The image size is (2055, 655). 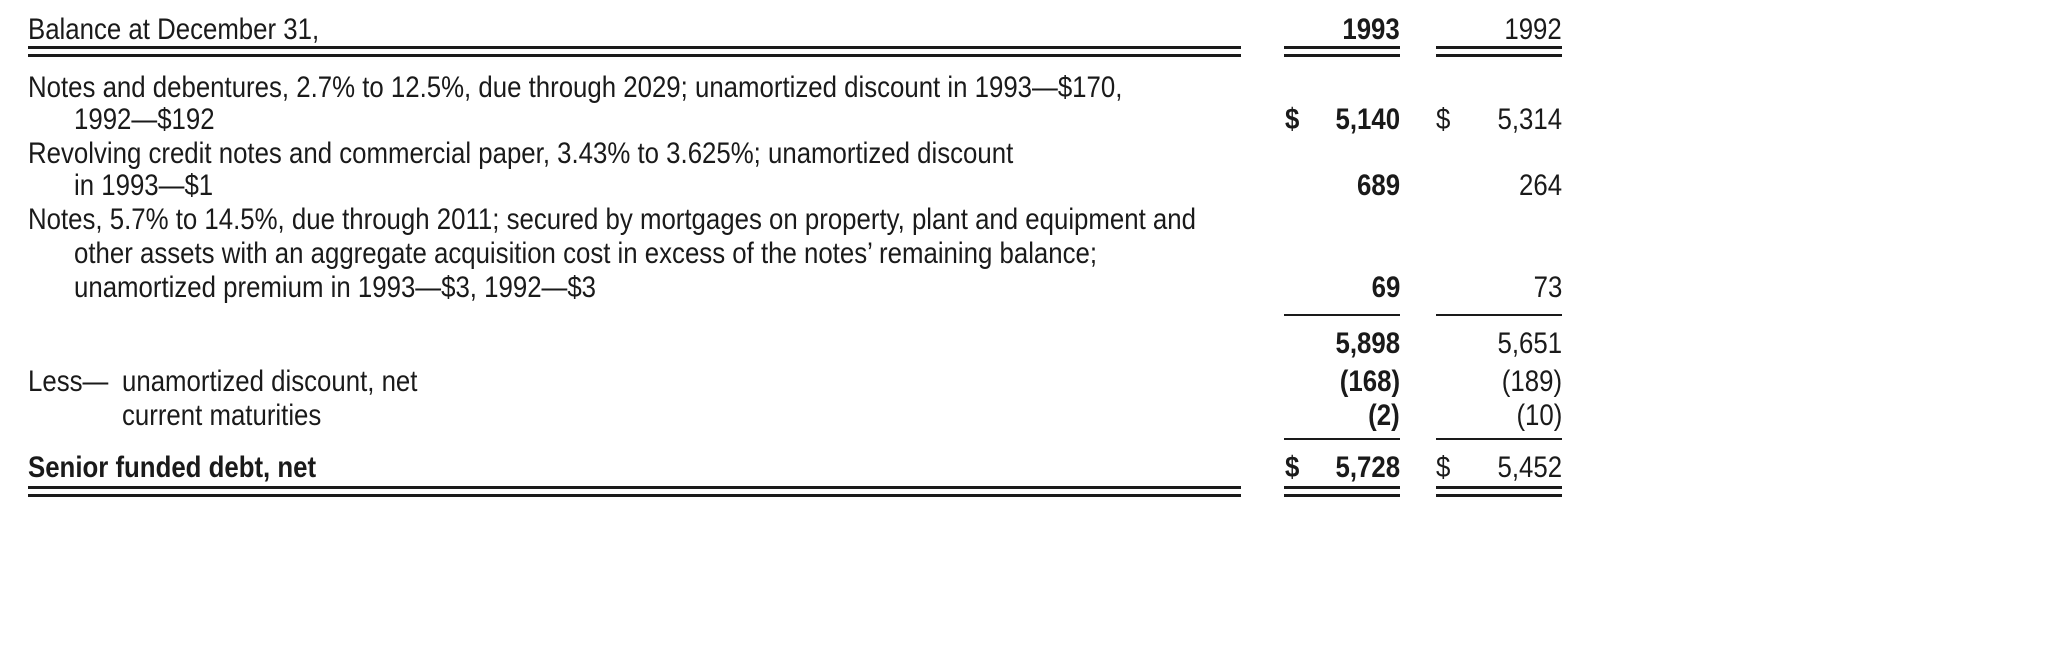 I want to click on row-revolving-credit-value-1993: 689, so click(x=1378, y=185).